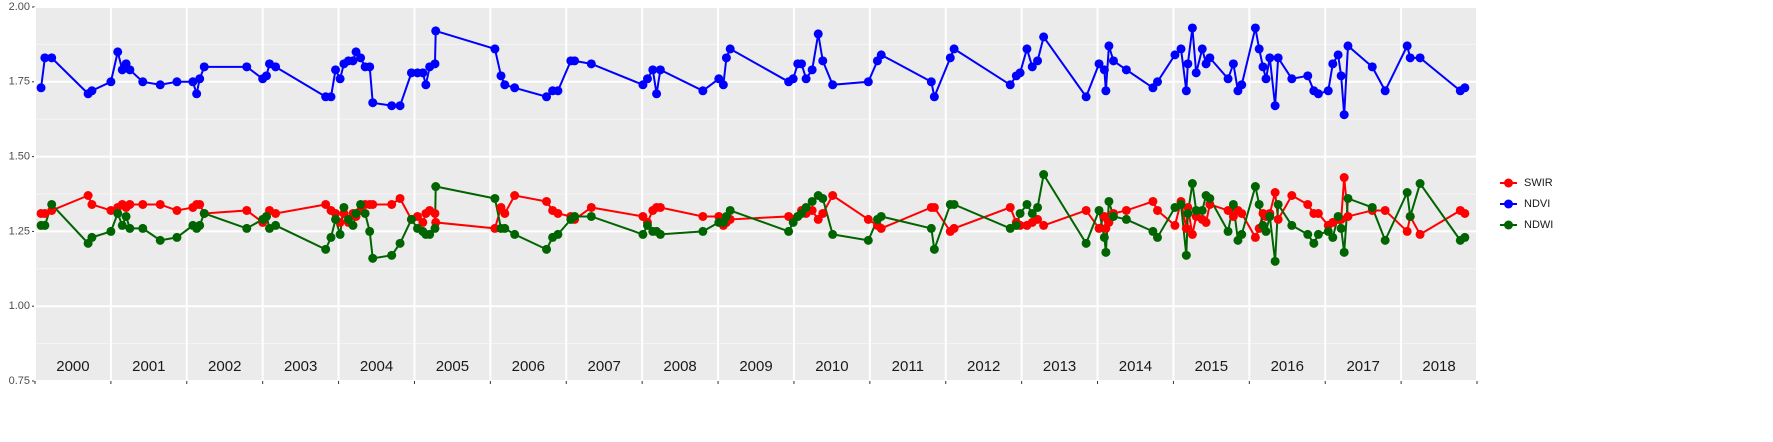  What do you see at coordinates (19, 7) in the screenshot?
I see `y-tick-label: 2.00` at bounding box center [19, 7].